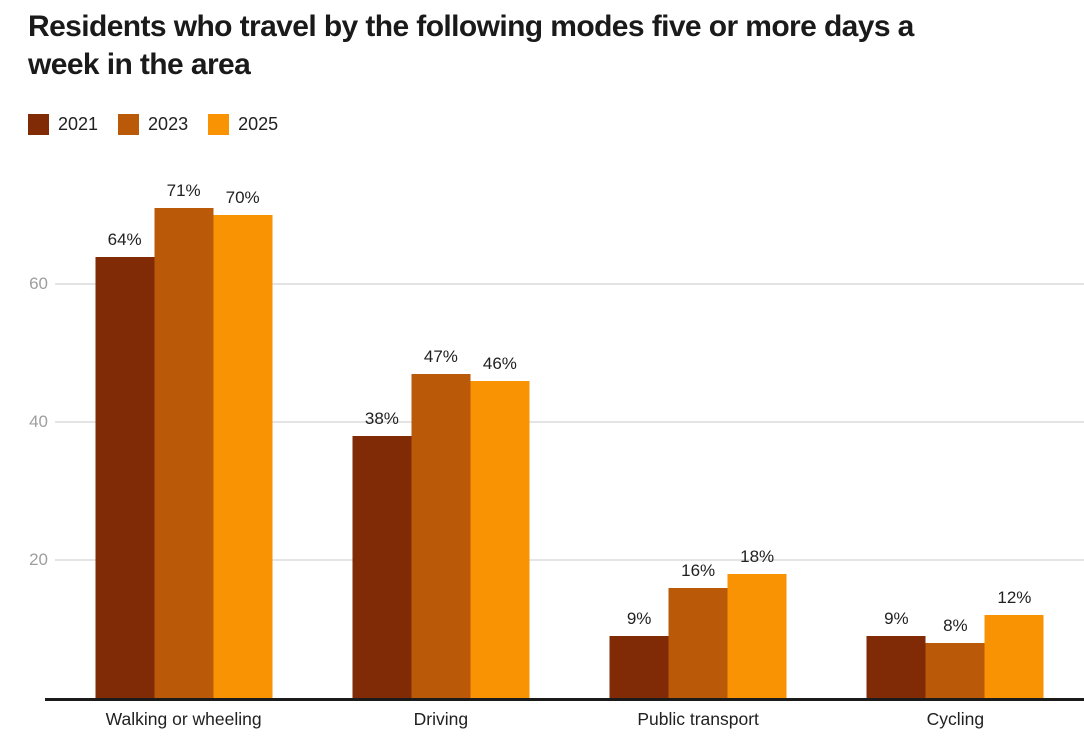  I want to click on bars-cycling: 9% 8% 12%, so click(955, 429).